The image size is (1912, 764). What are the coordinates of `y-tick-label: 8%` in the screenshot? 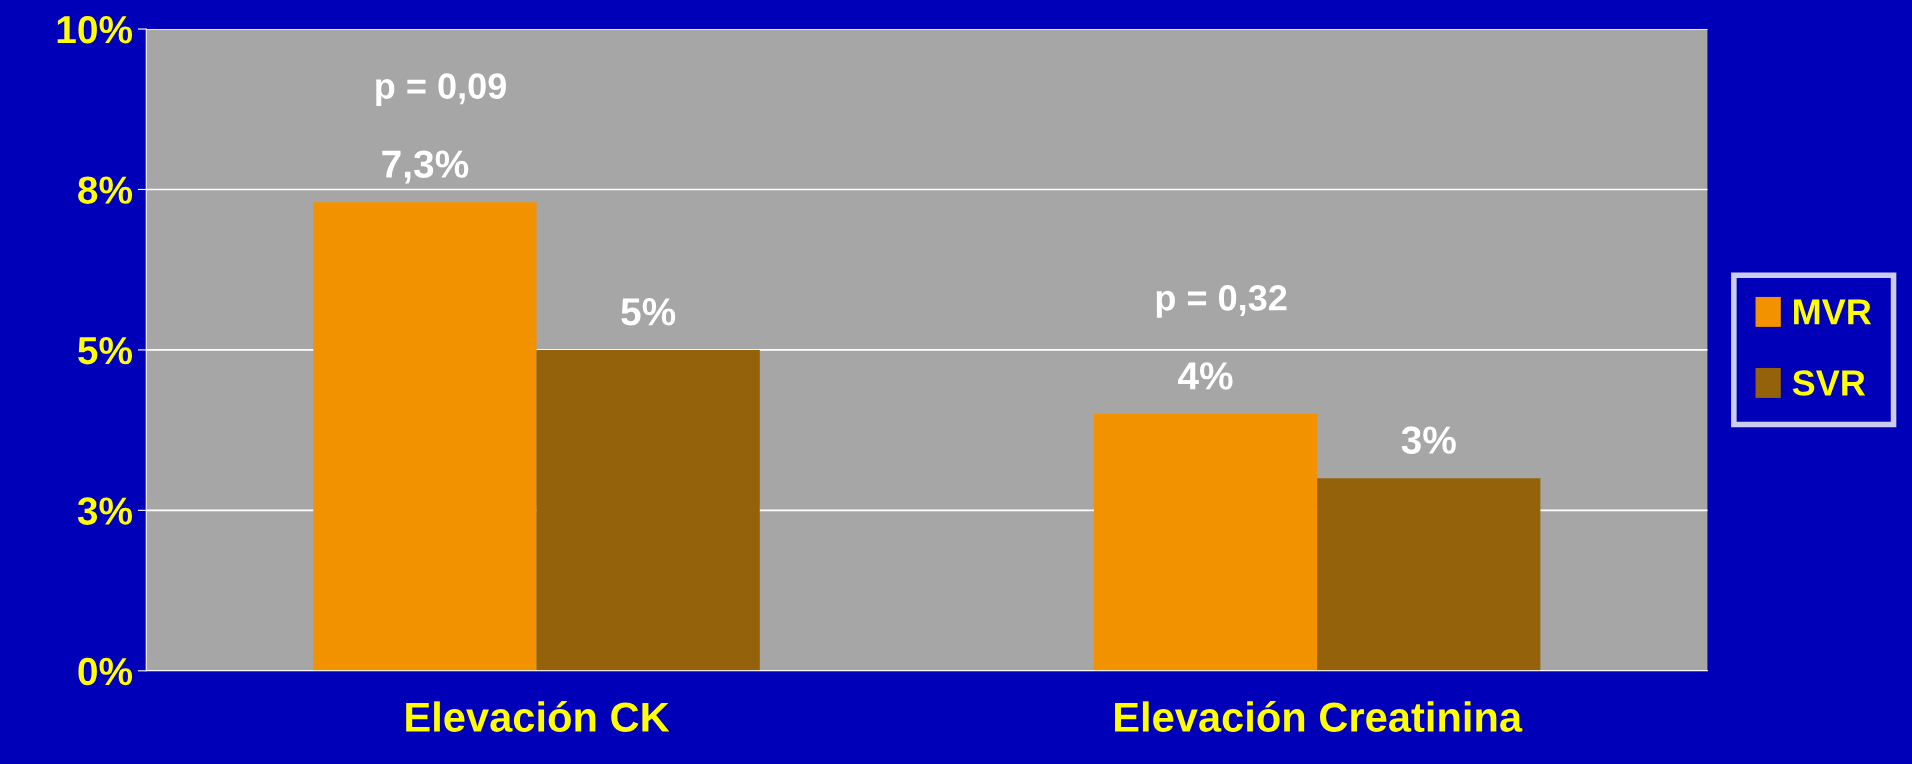 It's located at (105, 190).